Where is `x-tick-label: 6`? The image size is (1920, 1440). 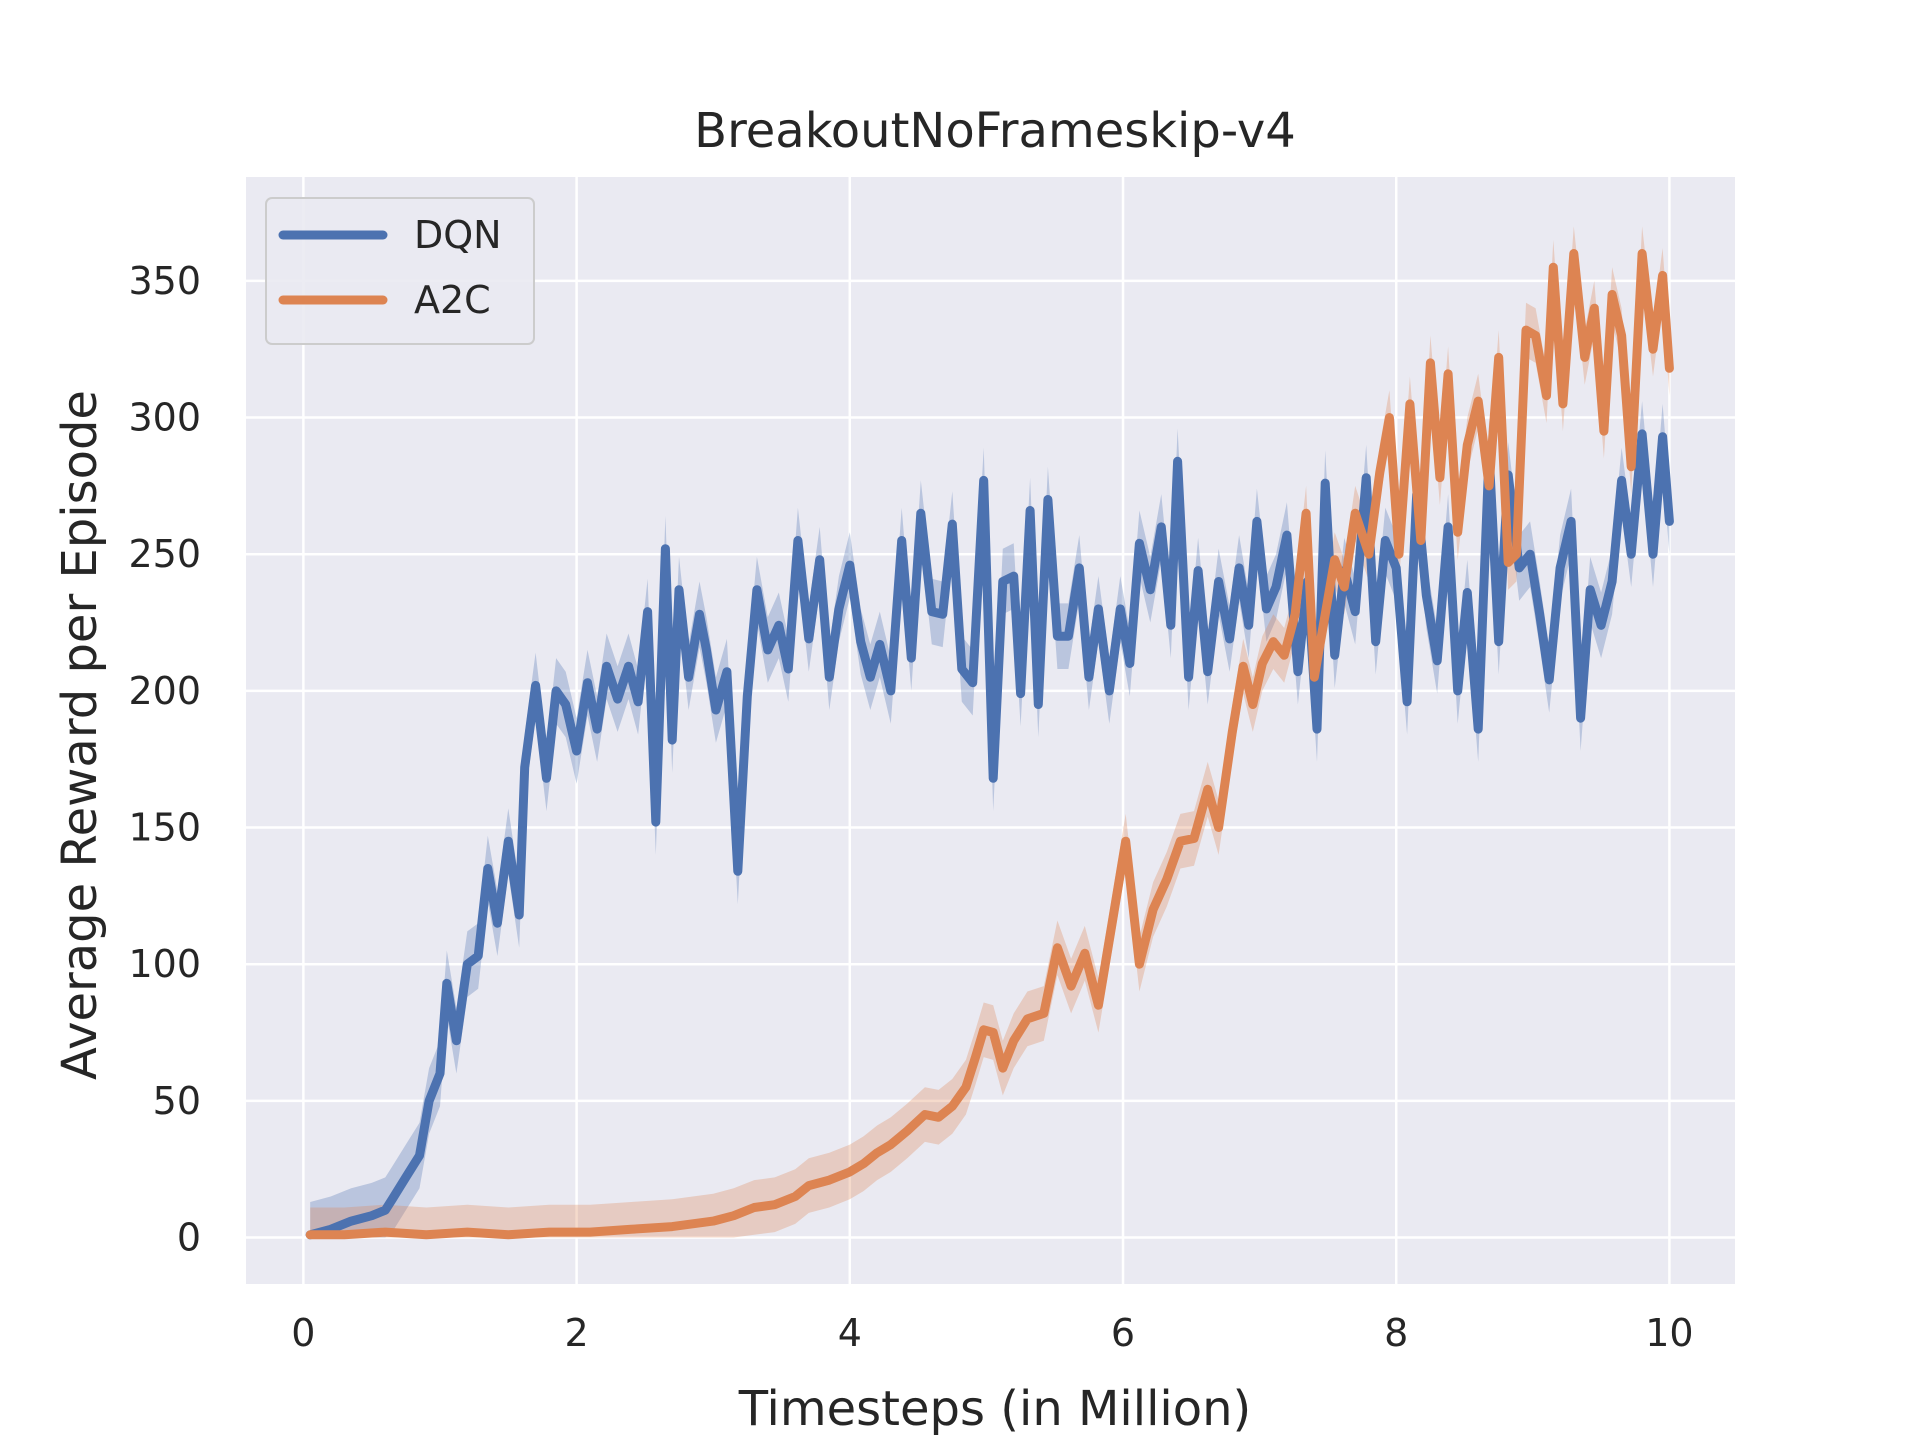 x-tick-label: 6 is located at coordinates (1123, 1333).